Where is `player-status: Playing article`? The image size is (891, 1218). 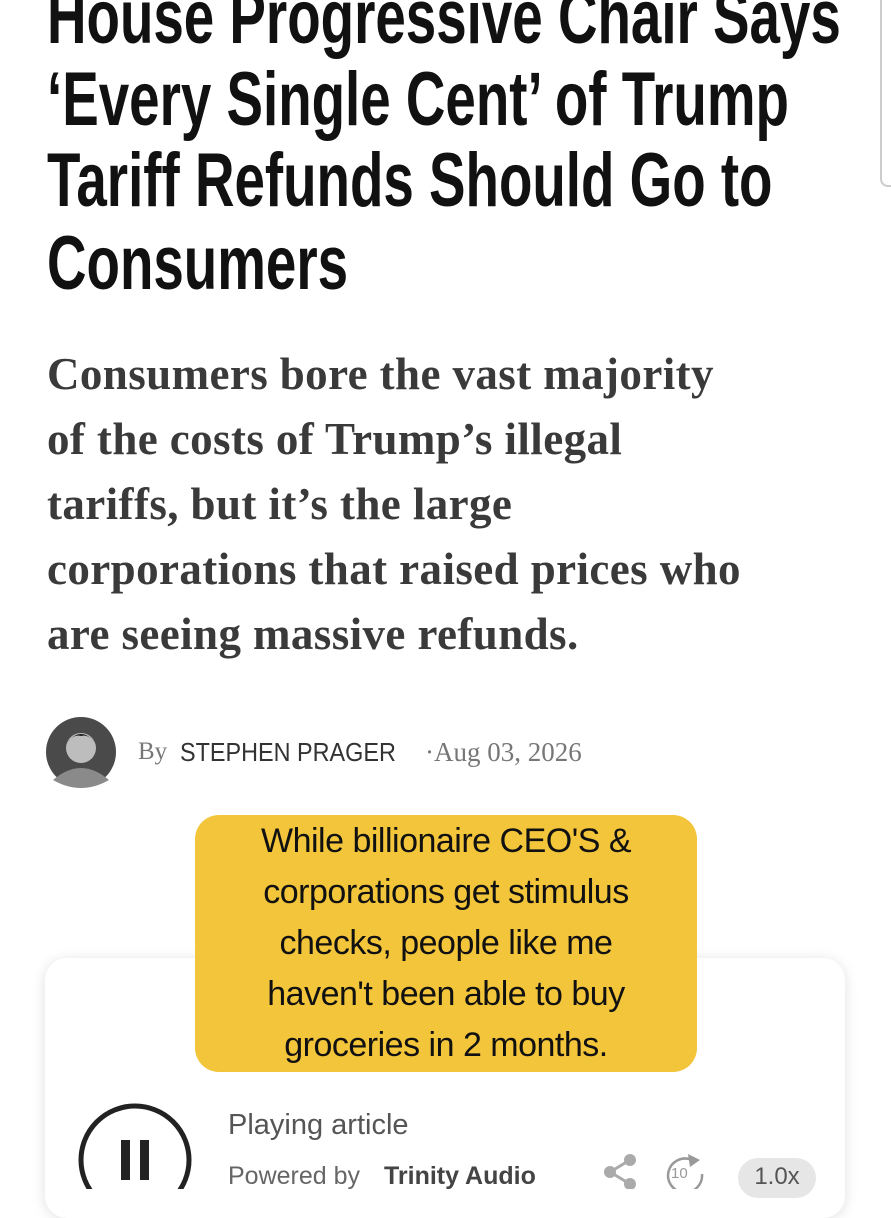
player-status: Playing article is located at coordinates (318, 1125).